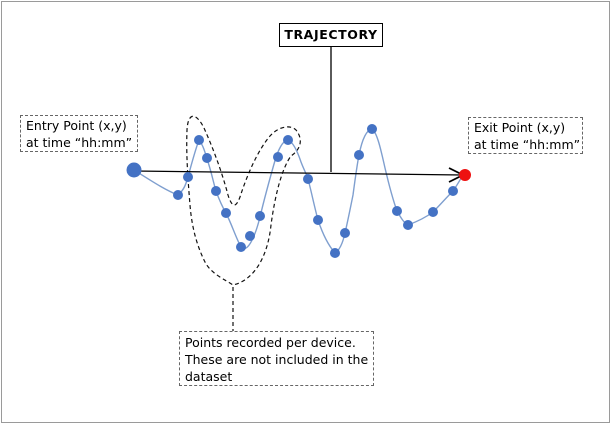 The height and width of the screenshot is (426, 613). What do you see at coordinates (525, 135) in the screenshot?
I see `exit-point-label: Exit Point (x,y) at time “hh:mm”` at bounding box center [525, 135].